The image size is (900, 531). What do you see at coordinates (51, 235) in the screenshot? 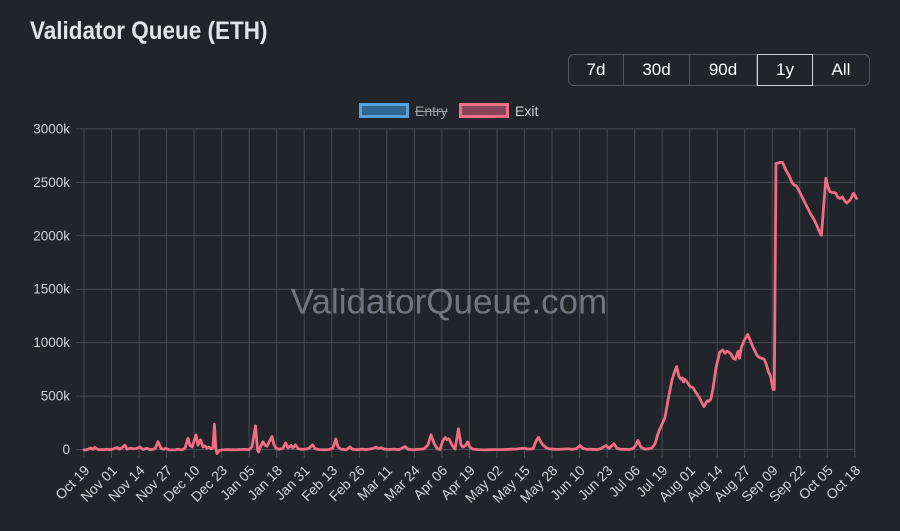
I see `svg-text: 2000k` at bounding box center [51, 235].